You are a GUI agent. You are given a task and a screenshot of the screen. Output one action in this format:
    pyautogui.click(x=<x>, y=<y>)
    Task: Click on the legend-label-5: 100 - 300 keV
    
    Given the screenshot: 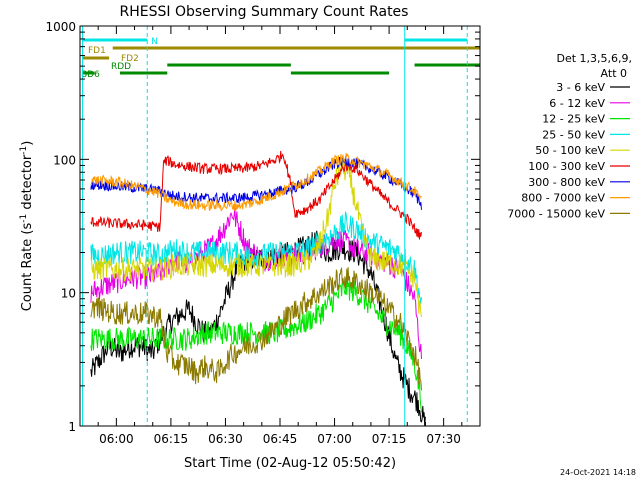 What is the action you would take?
    pyautogui.click(x=566, y=166)
    